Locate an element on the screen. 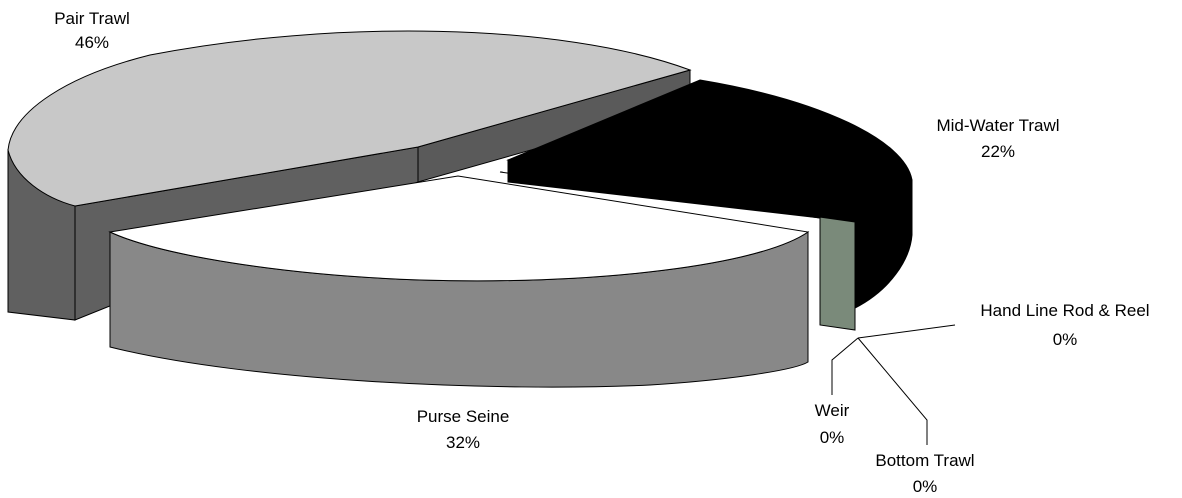 The image size is (1182, 498). slice-purse-seine-top is located at coordinates (459, 228).